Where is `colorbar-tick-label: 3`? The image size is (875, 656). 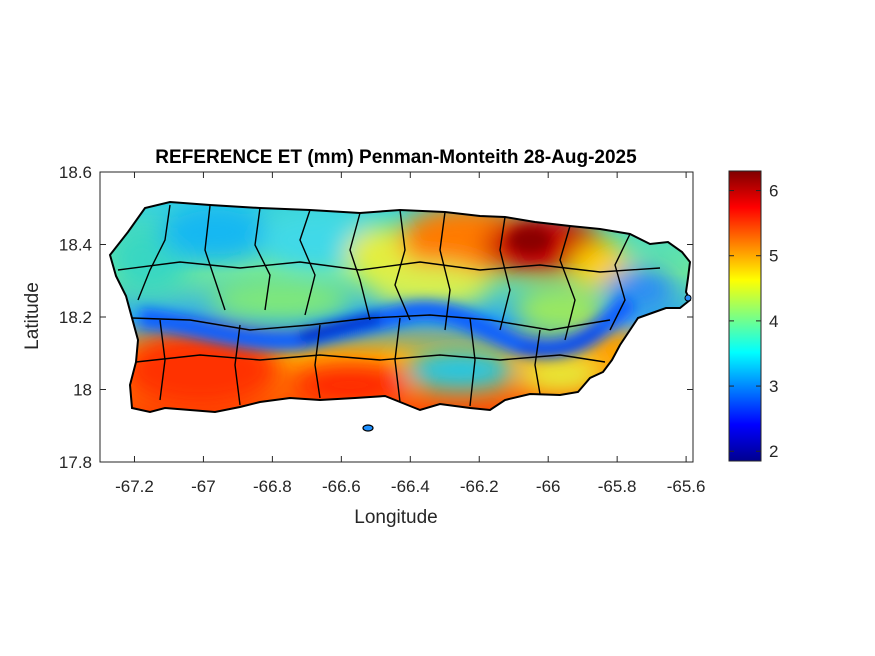 colorbar-tick-label: 3 is located at coordinates (773, 386).